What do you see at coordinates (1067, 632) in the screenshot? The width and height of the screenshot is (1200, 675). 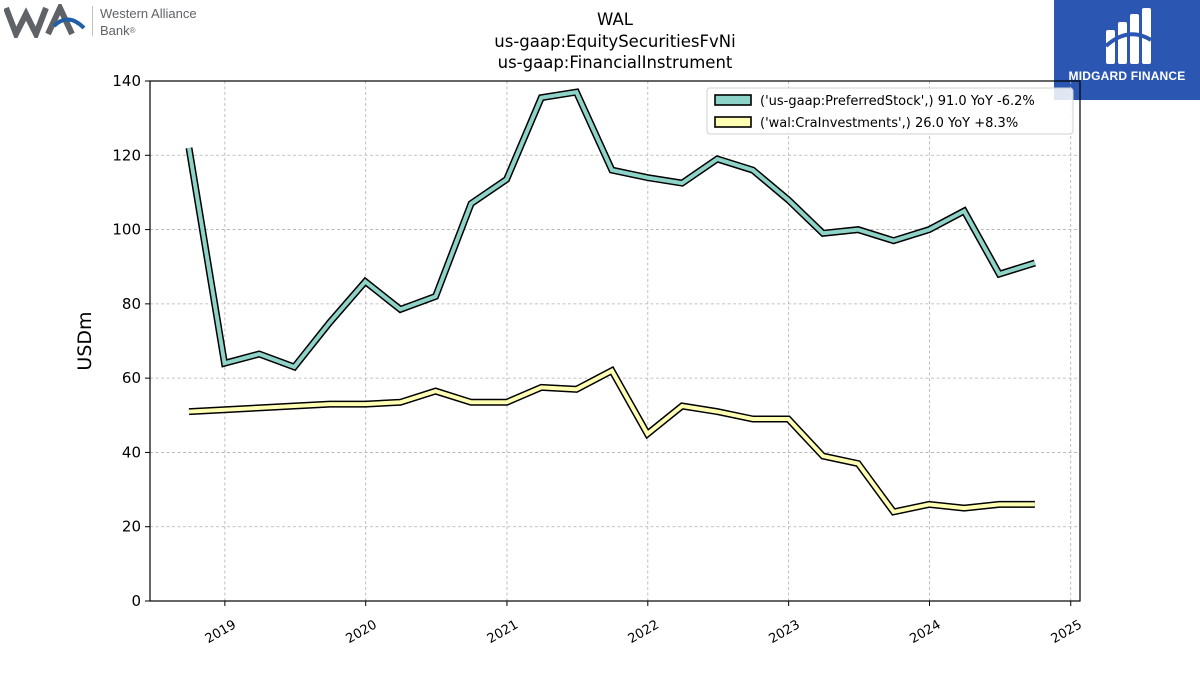 I see `x-tick-label: 2025` at bounding box center [1067, 632].